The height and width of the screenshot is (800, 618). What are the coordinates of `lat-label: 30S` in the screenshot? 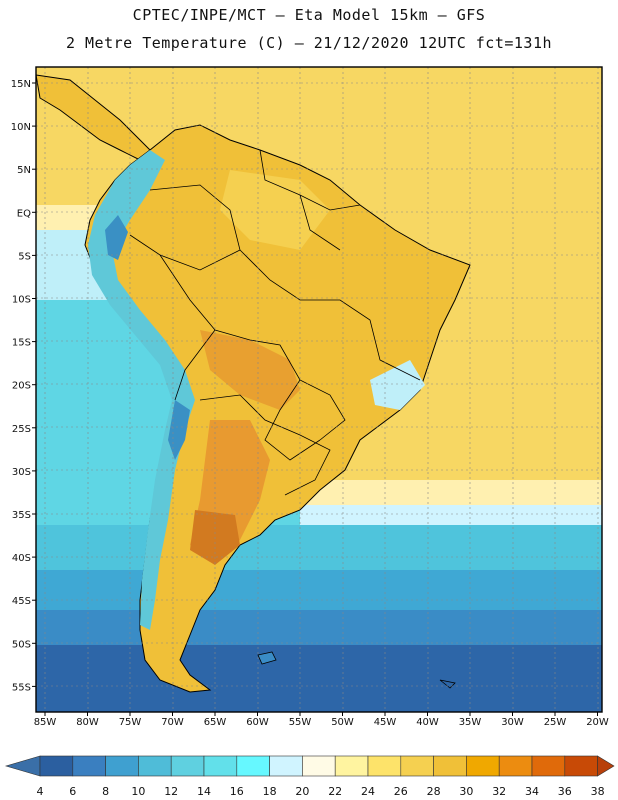 It's located at (21, 472).